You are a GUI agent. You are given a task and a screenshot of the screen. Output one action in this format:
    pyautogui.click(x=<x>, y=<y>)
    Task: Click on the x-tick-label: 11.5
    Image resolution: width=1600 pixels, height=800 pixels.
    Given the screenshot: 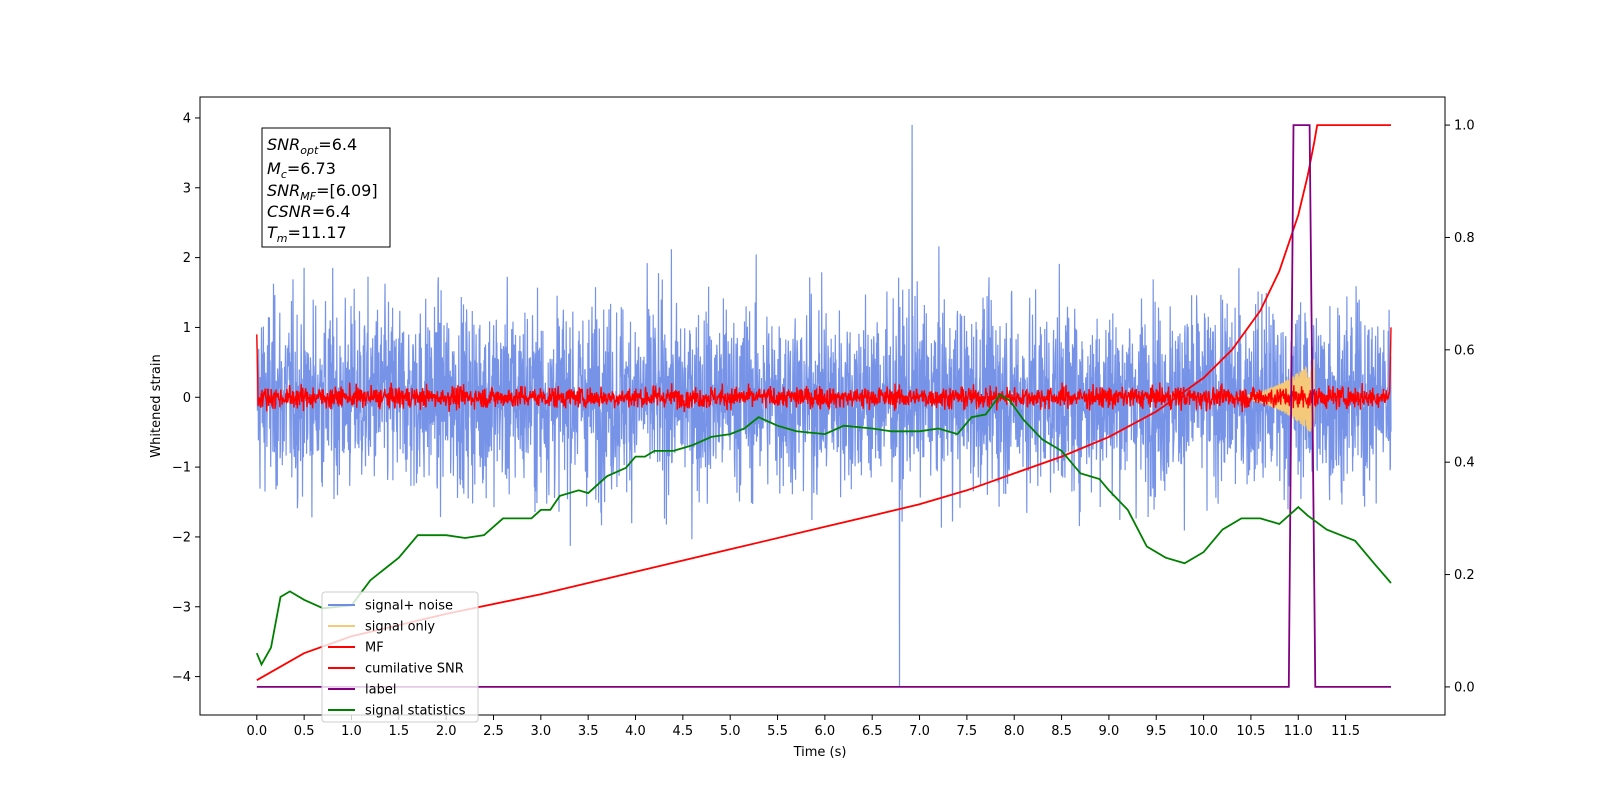 What is the action you would take?
    pyautogui.click(x=1345, y=731)
    